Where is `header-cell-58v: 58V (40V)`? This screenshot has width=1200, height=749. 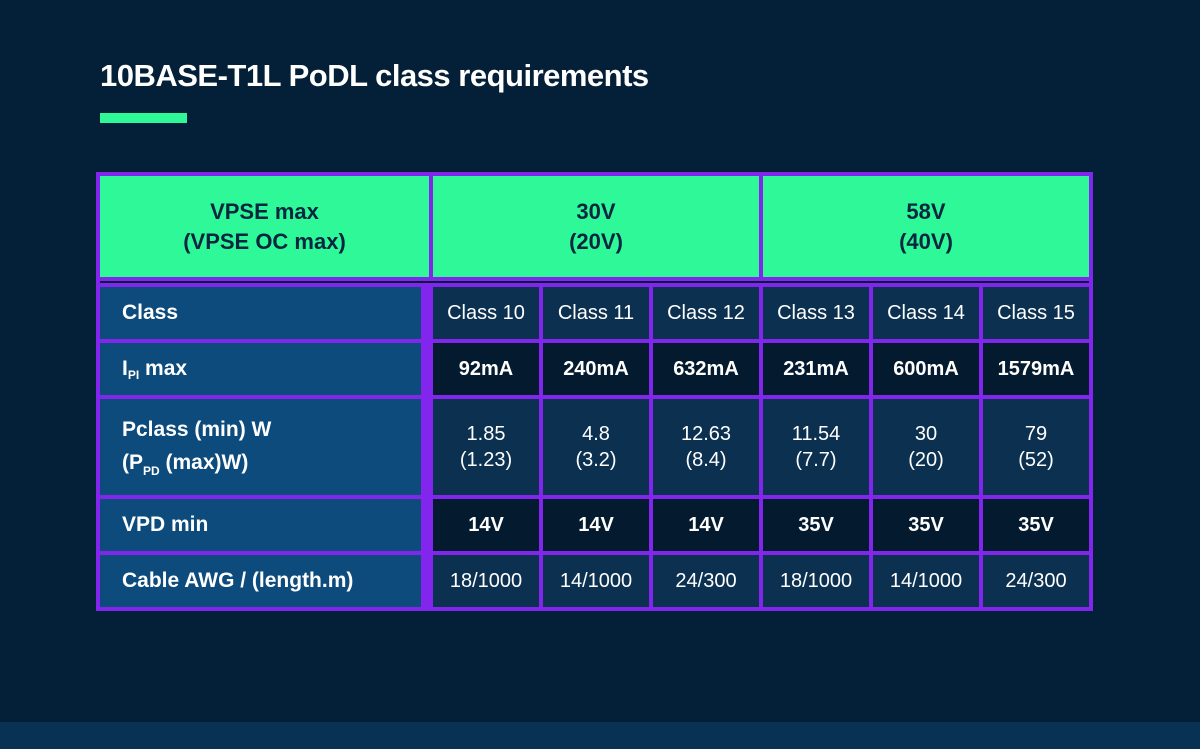
header-cell-58v: 58V (40V) is located at coordinates (926, 226).